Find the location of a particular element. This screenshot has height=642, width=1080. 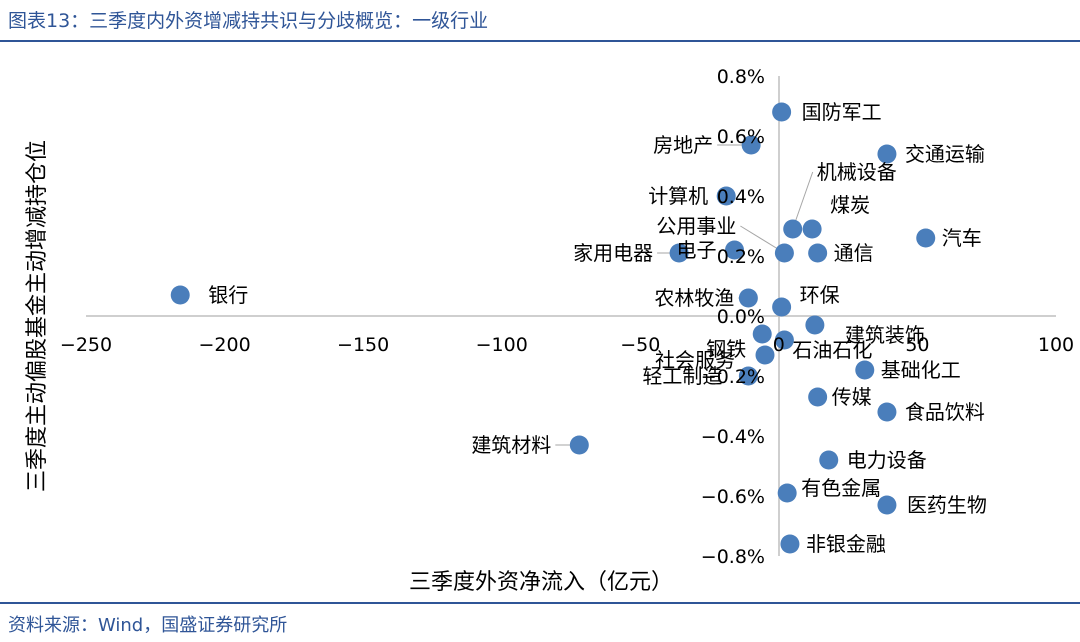

y-axis-title: 三季度主动偏股基金主动增减持仓位 is located at coordinates (37, 316).